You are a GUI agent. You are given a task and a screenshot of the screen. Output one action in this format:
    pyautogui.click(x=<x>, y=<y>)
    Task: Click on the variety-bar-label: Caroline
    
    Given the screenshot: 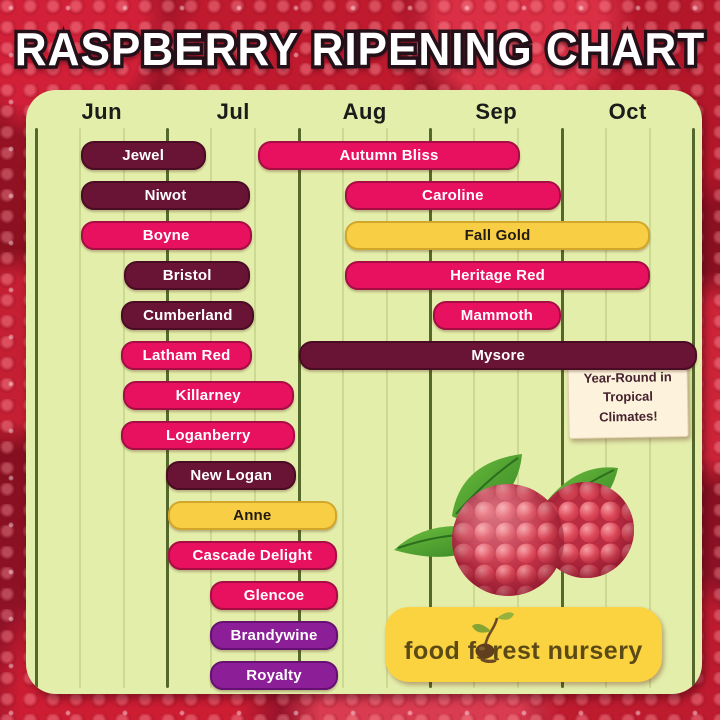 What is the action you would take?
    pyautogui.click(x=453, y=195)
    